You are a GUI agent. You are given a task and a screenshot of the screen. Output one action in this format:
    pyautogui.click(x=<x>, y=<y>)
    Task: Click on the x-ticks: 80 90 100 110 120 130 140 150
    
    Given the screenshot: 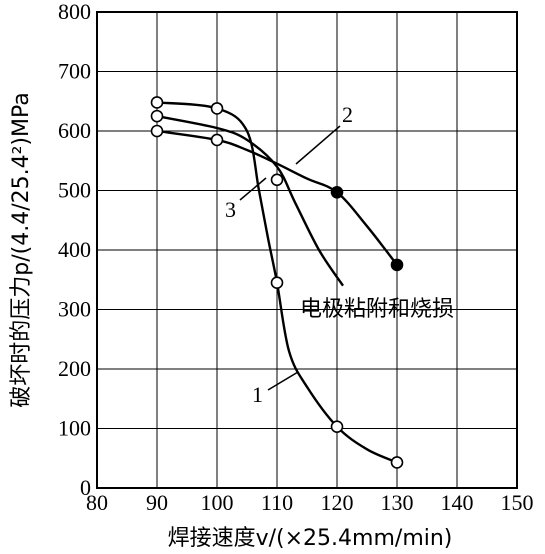 What is the action you would take?
    pyautogui.click(x=310, y=502)
    